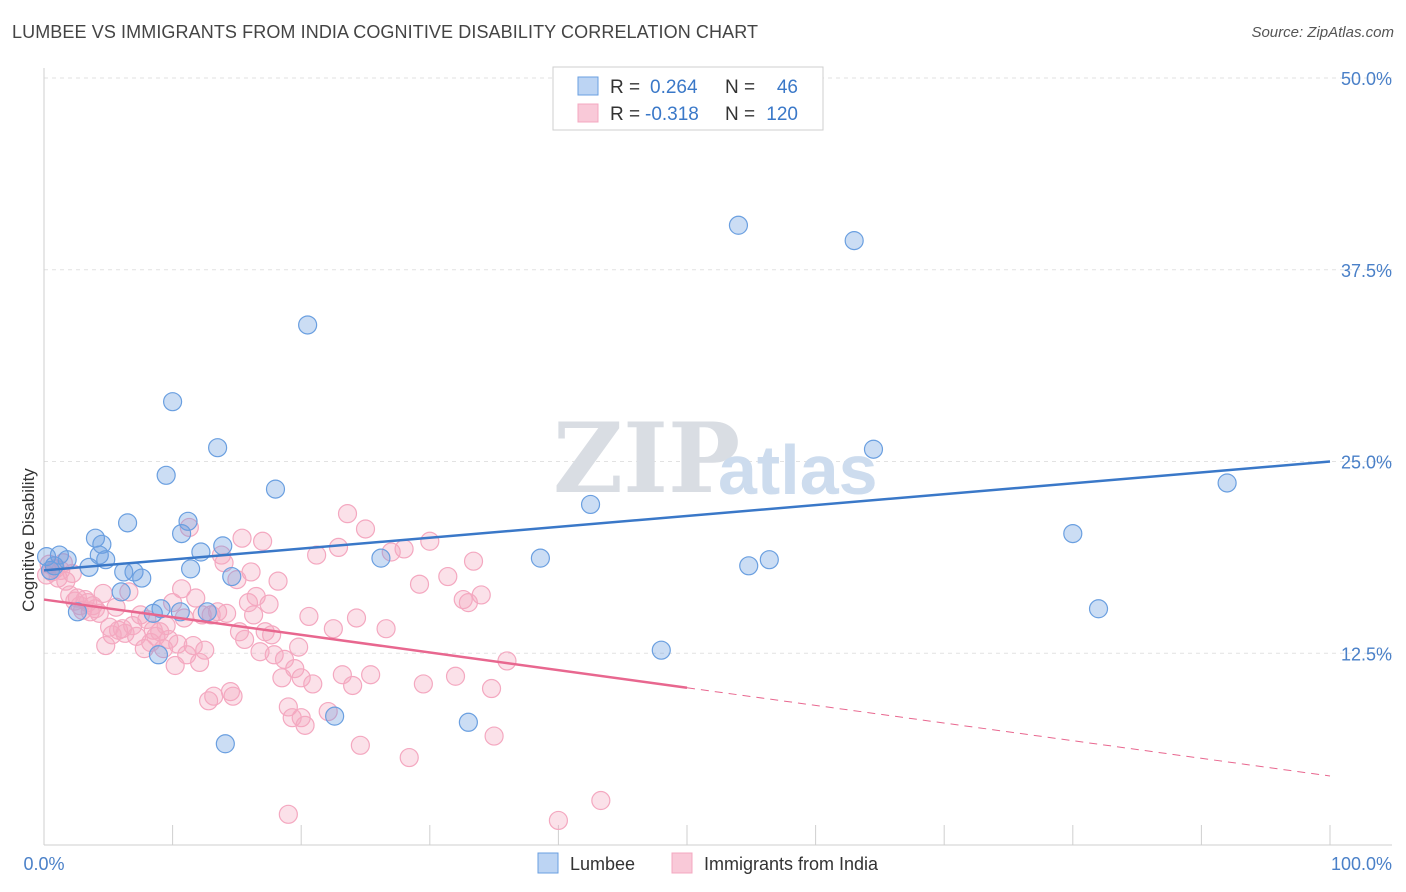 This screenshot has height=892, width=1406. What do you see at coordinates (28, 540) in the screenshot?
I see `y-axis-label: Cognitive Disability` at bounding box center [28, 540].